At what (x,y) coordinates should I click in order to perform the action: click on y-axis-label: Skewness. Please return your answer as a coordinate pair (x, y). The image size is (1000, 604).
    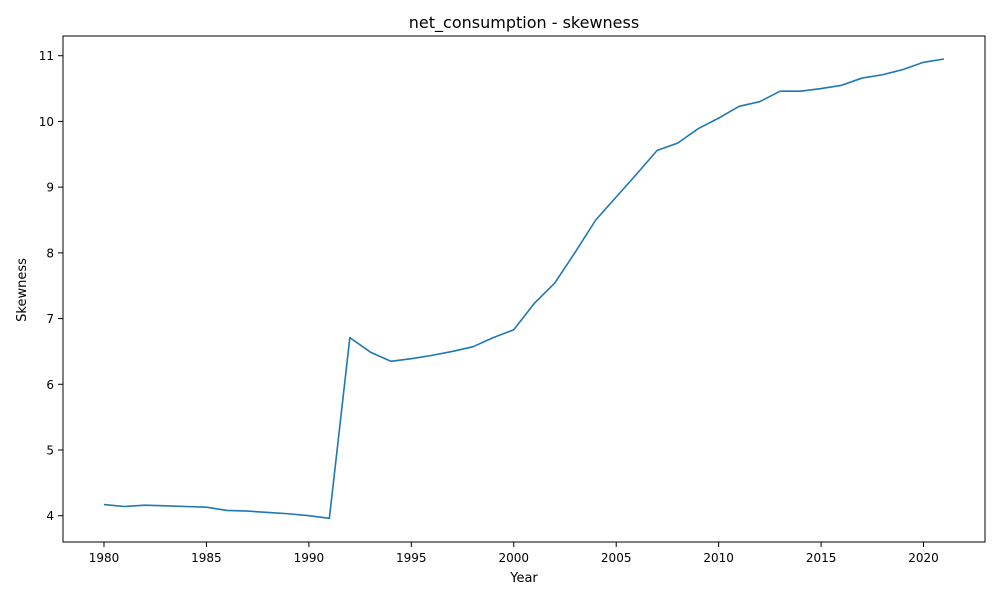
    Looking at the image, I should click on (22, 290).